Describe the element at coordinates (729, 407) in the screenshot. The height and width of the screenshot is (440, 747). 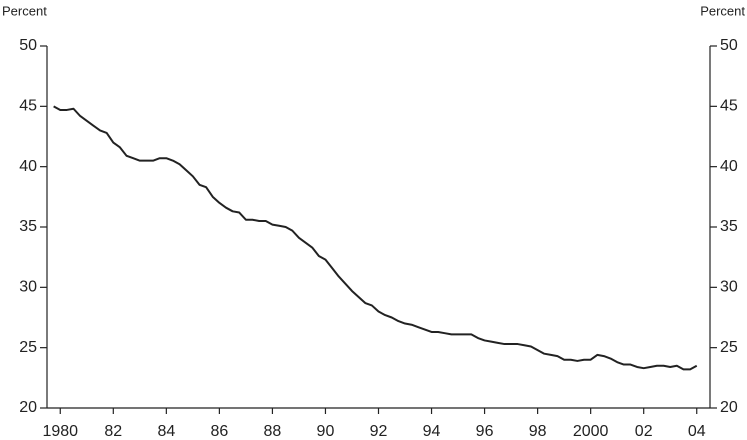
I see `y2-tick-label: 20` at that location.